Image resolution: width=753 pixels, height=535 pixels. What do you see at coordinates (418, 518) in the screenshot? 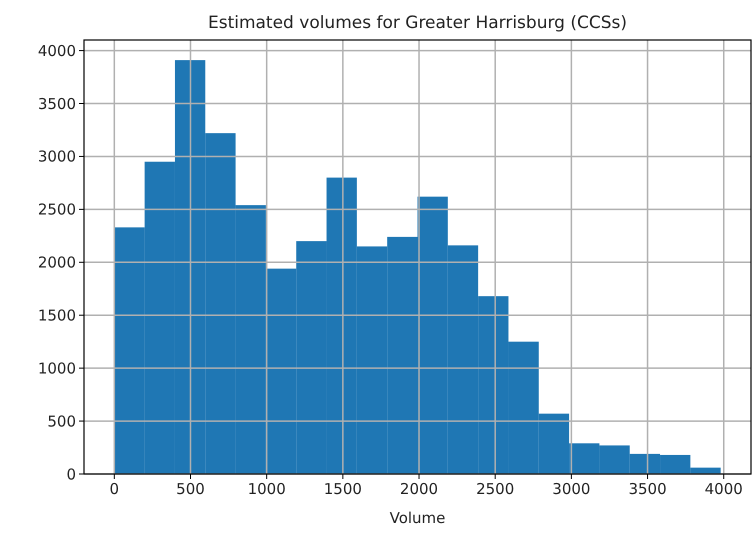
I see `x-axis-title: Volume` at bounding box center [418, 518].